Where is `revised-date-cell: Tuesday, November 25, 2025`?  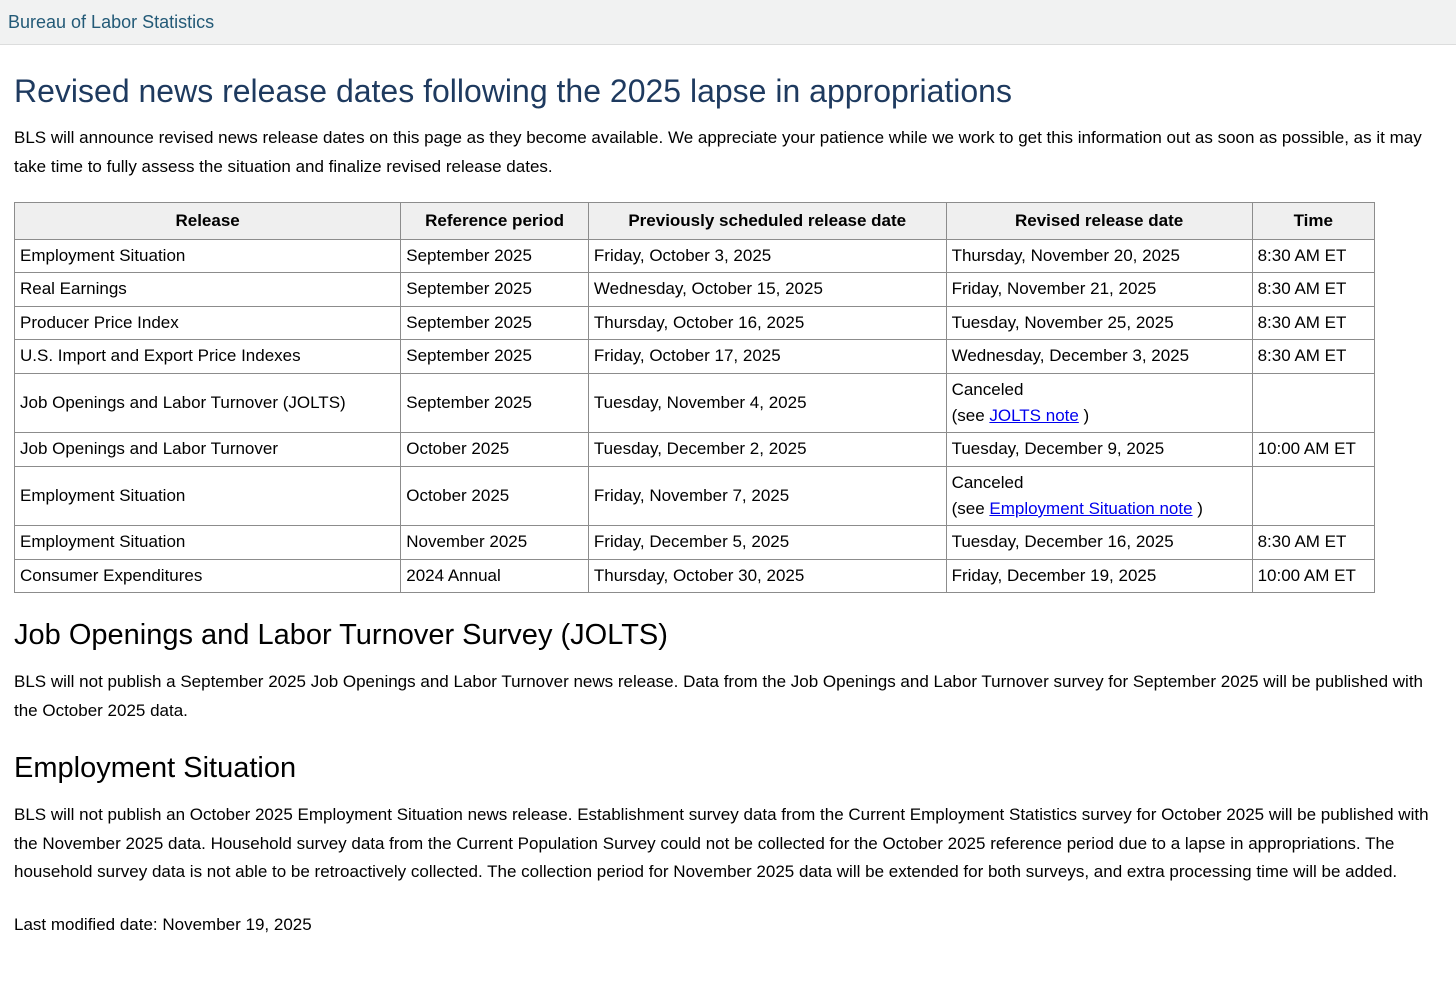 revised-date-cell: Tuesday, November 25, 2025 is located at coordinates (1099, 323).